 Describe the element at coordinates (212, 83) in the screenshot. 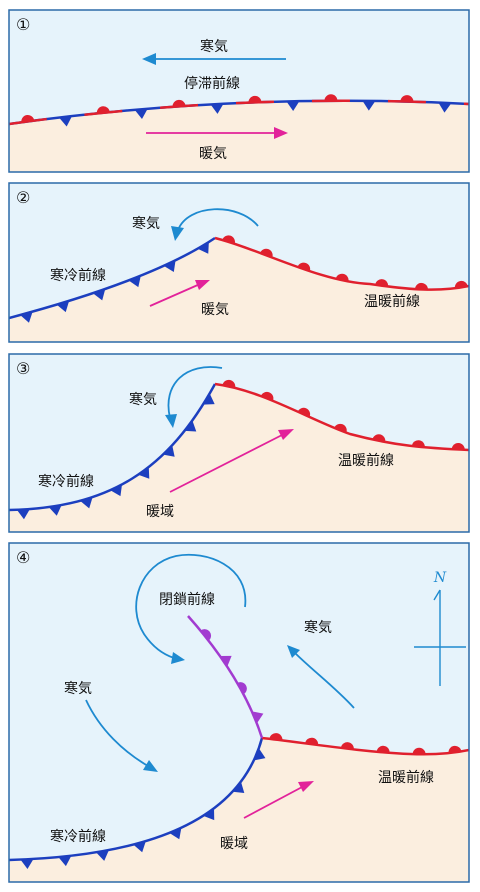

I see `stationary-front-label: 停滞前線` at that location.